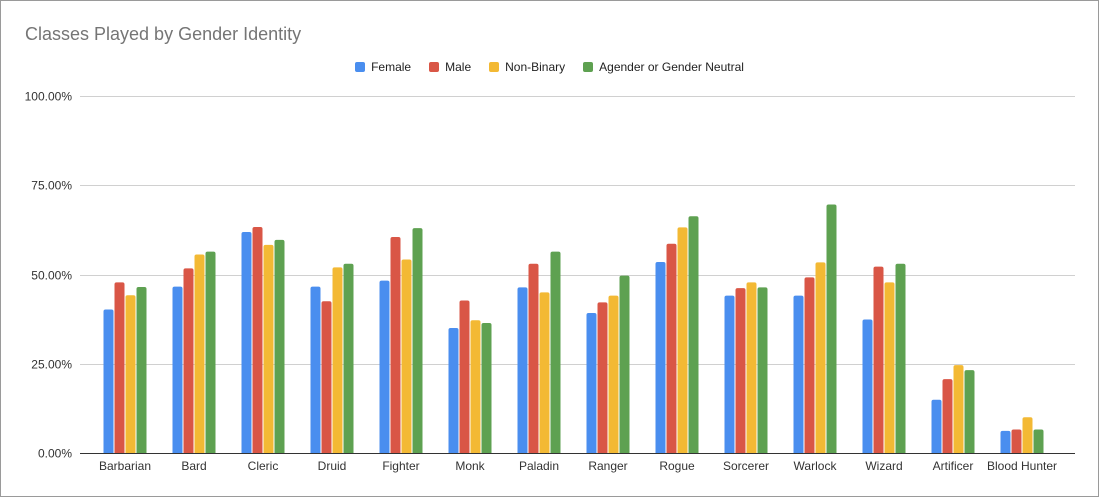  What do you see at coordinates (458, 67) in the screenshot?
I see `legend-label: Male` at bounding box center [458, 67].